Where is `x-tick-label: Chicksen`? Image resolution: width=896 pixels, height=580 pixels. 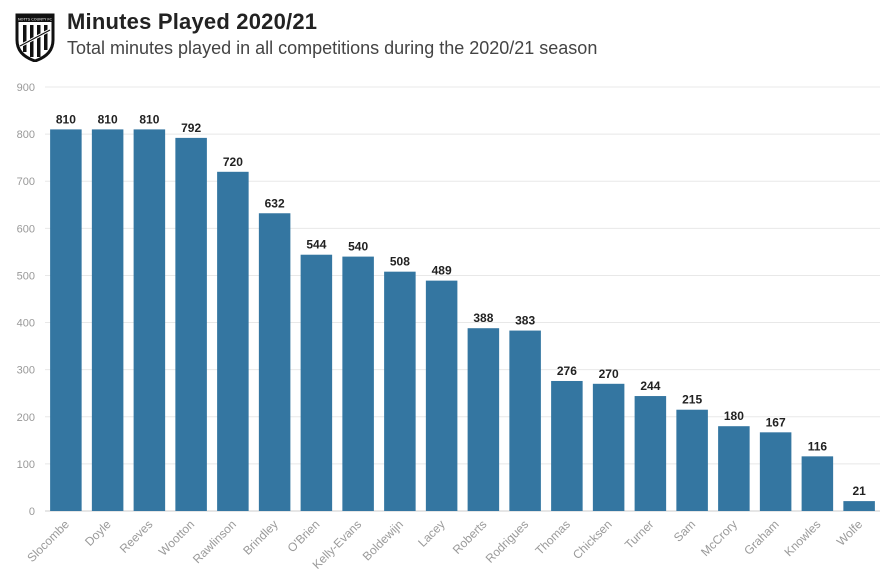
x-tick-label: Chicksen is located at coordinates (592, 539).